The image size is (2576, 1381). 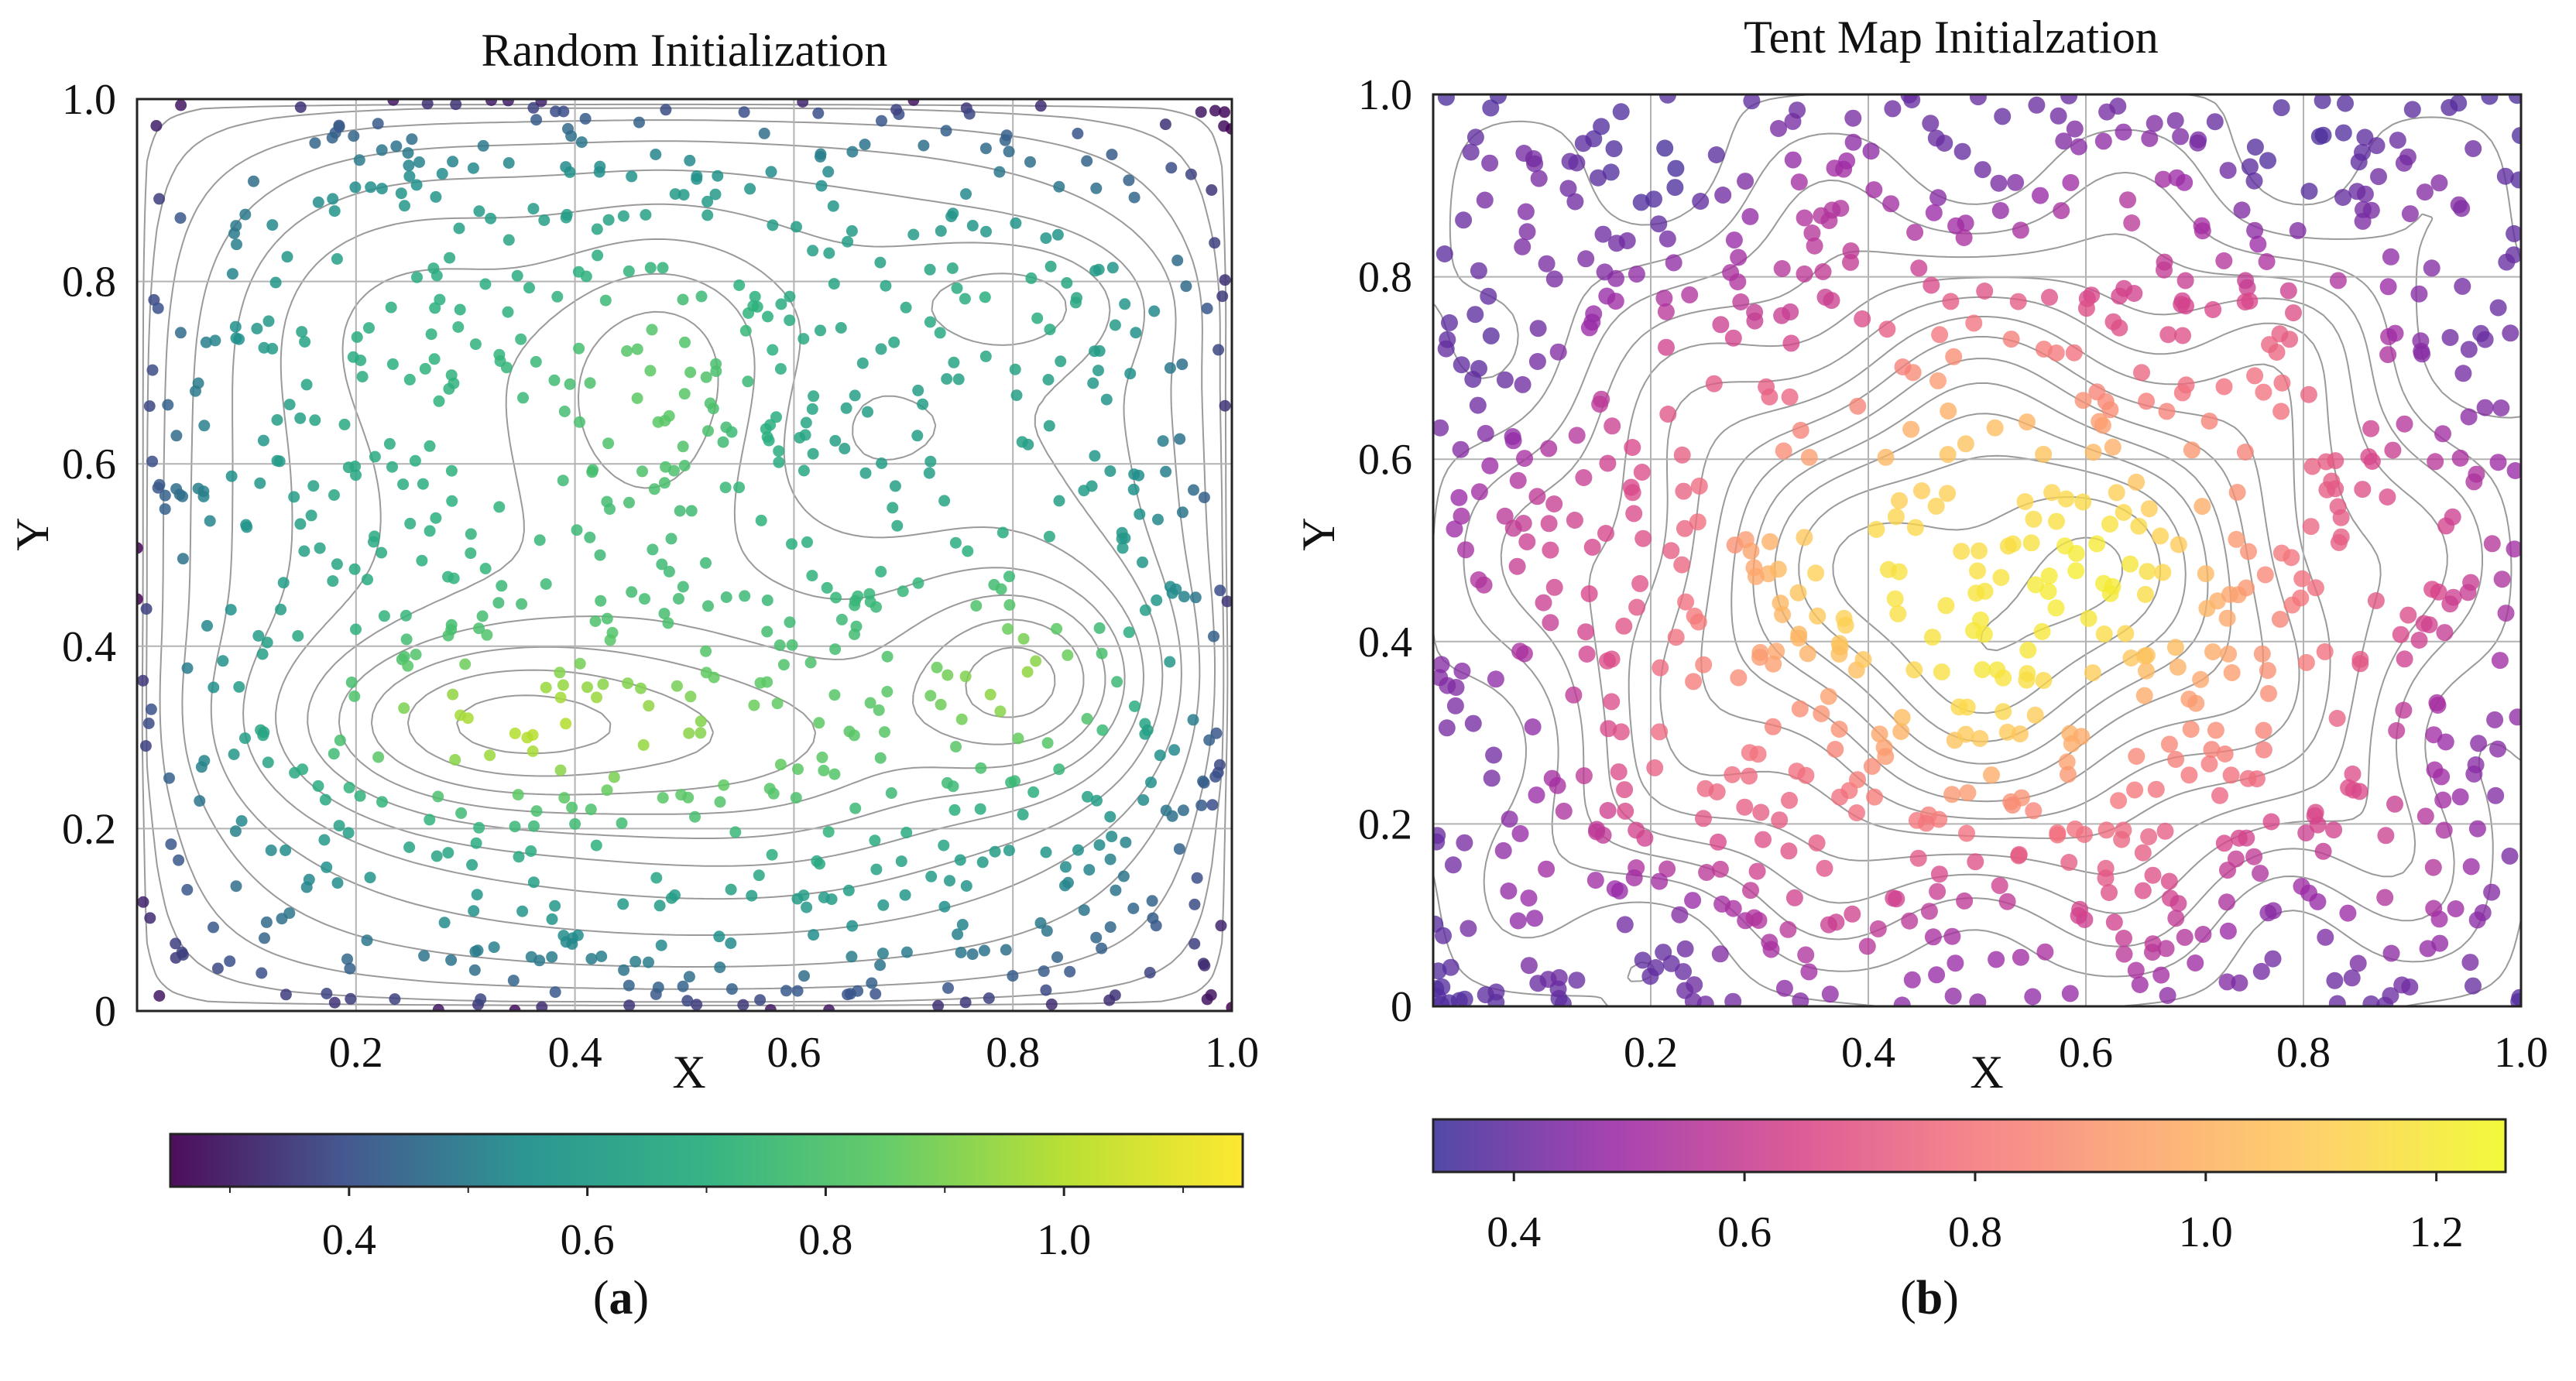 What do you see at coordinates (105, 1012) in the screenshot?
I see `y-tick-label: 0` at bounding box center [105, 1012].